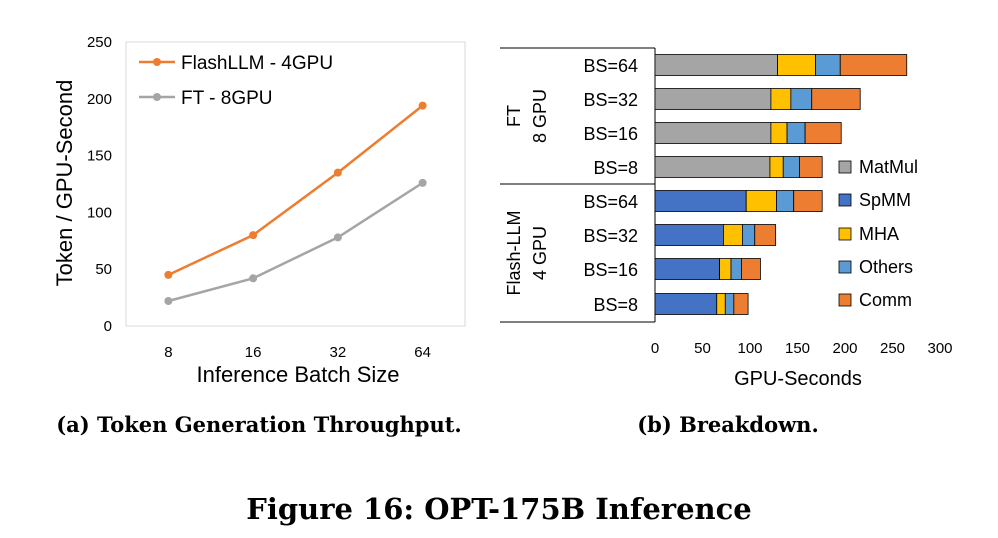 This screenshot has height=538, width=998. What do you see at coordinates (99, 99) in the screenshot?
I see `line-y-tick-label: 200` at bounding box center [99, 99].